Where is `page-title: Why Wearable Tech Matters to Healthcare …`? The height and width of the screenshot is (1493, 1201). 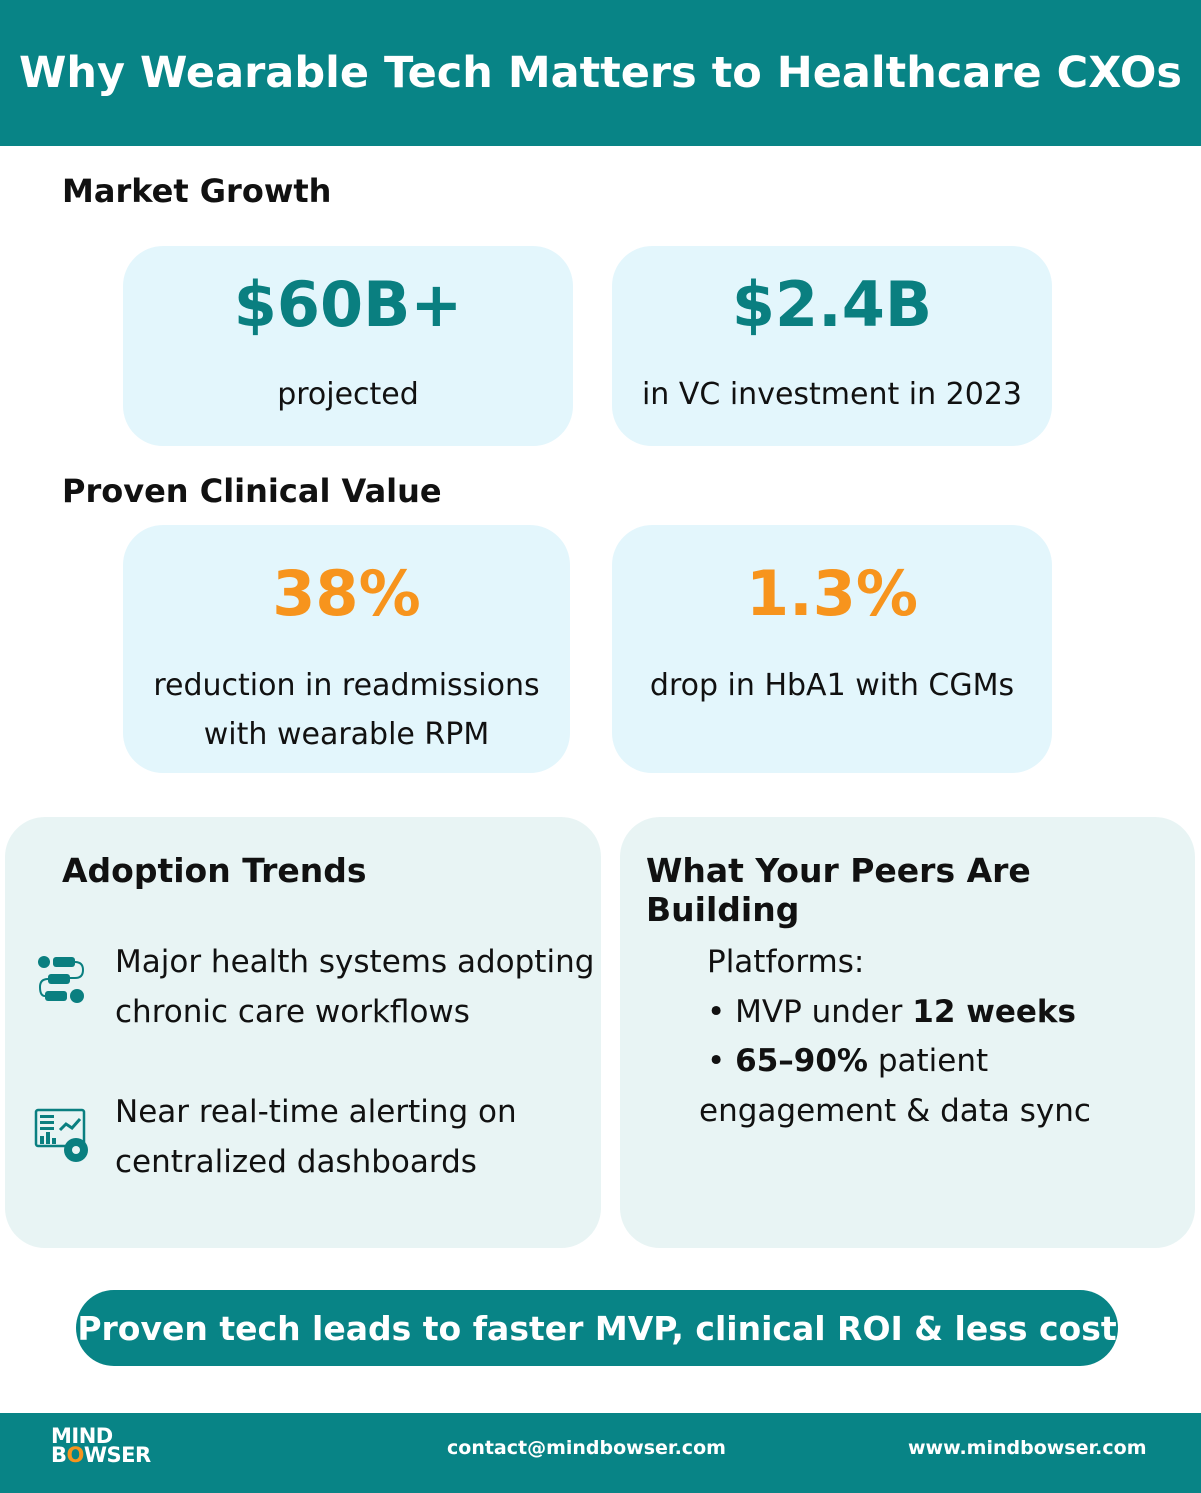 page-title: Why Wearable Tech Matters to Healthcare … is located at coordinates (600, 73).